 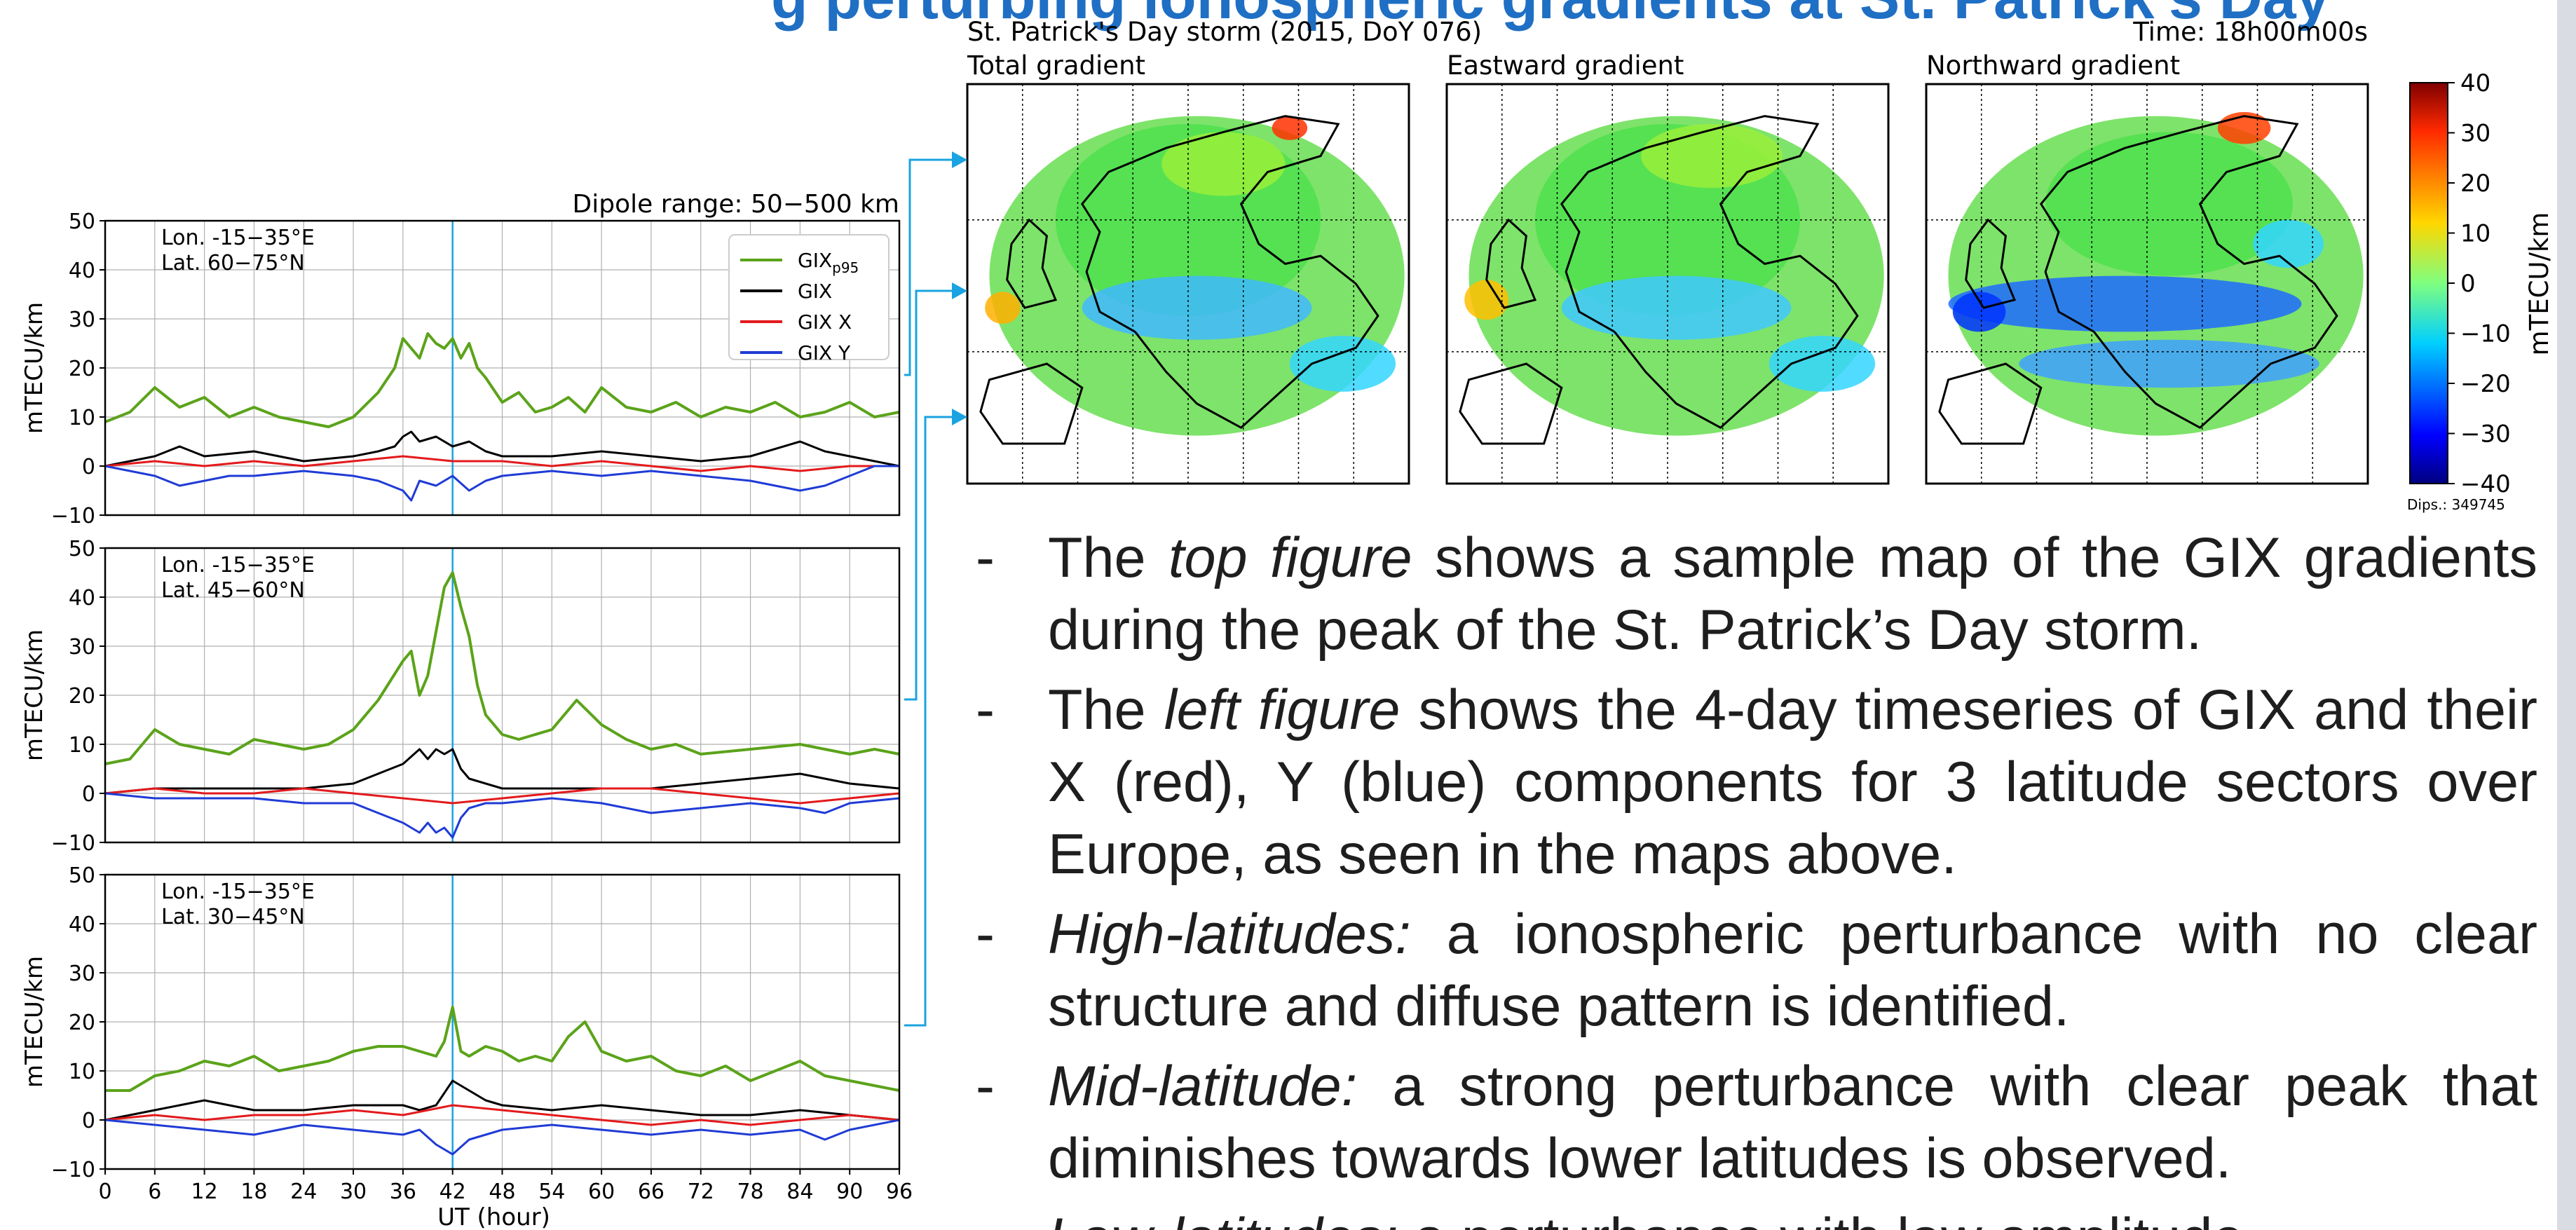 What do you see at coordinates (2250, 32) in the screenshot?
I see `map-time-label: Time: 18h00m00s` at bounding box center [2250, 32].